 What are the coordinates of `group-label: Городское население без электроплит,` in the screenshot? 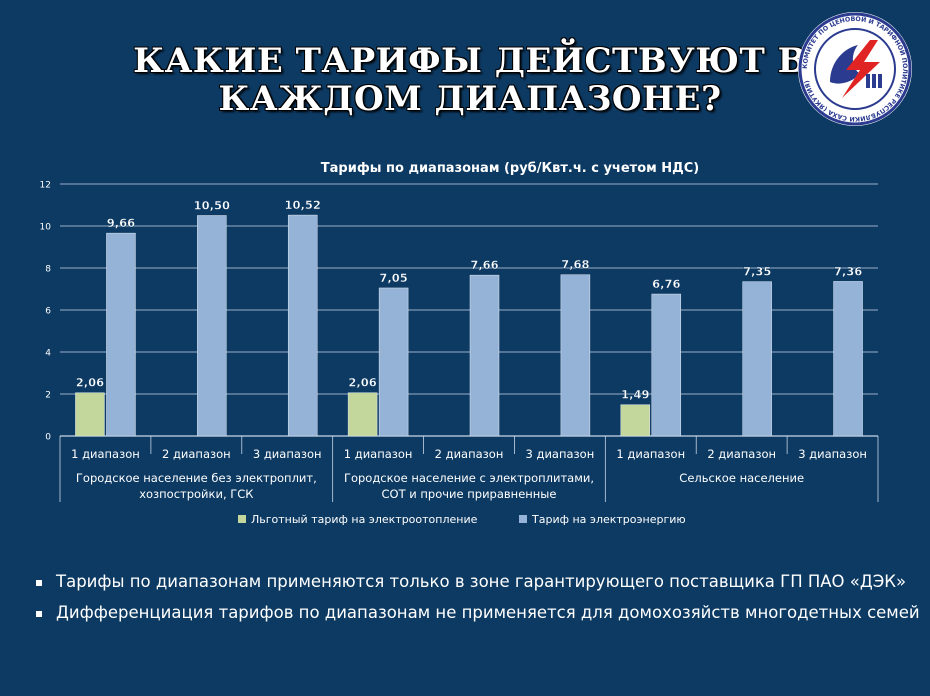 It's located at (196, 478).